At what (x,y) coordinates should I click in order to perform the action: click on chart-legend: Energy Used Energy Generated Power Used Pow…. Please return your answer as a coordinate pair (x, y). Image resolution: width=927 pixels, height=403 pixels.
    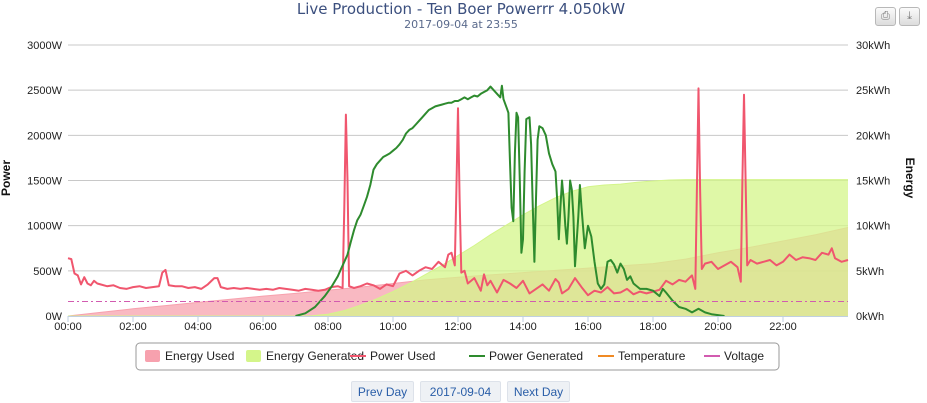
    Looking at the image, I should click on (457, 356).